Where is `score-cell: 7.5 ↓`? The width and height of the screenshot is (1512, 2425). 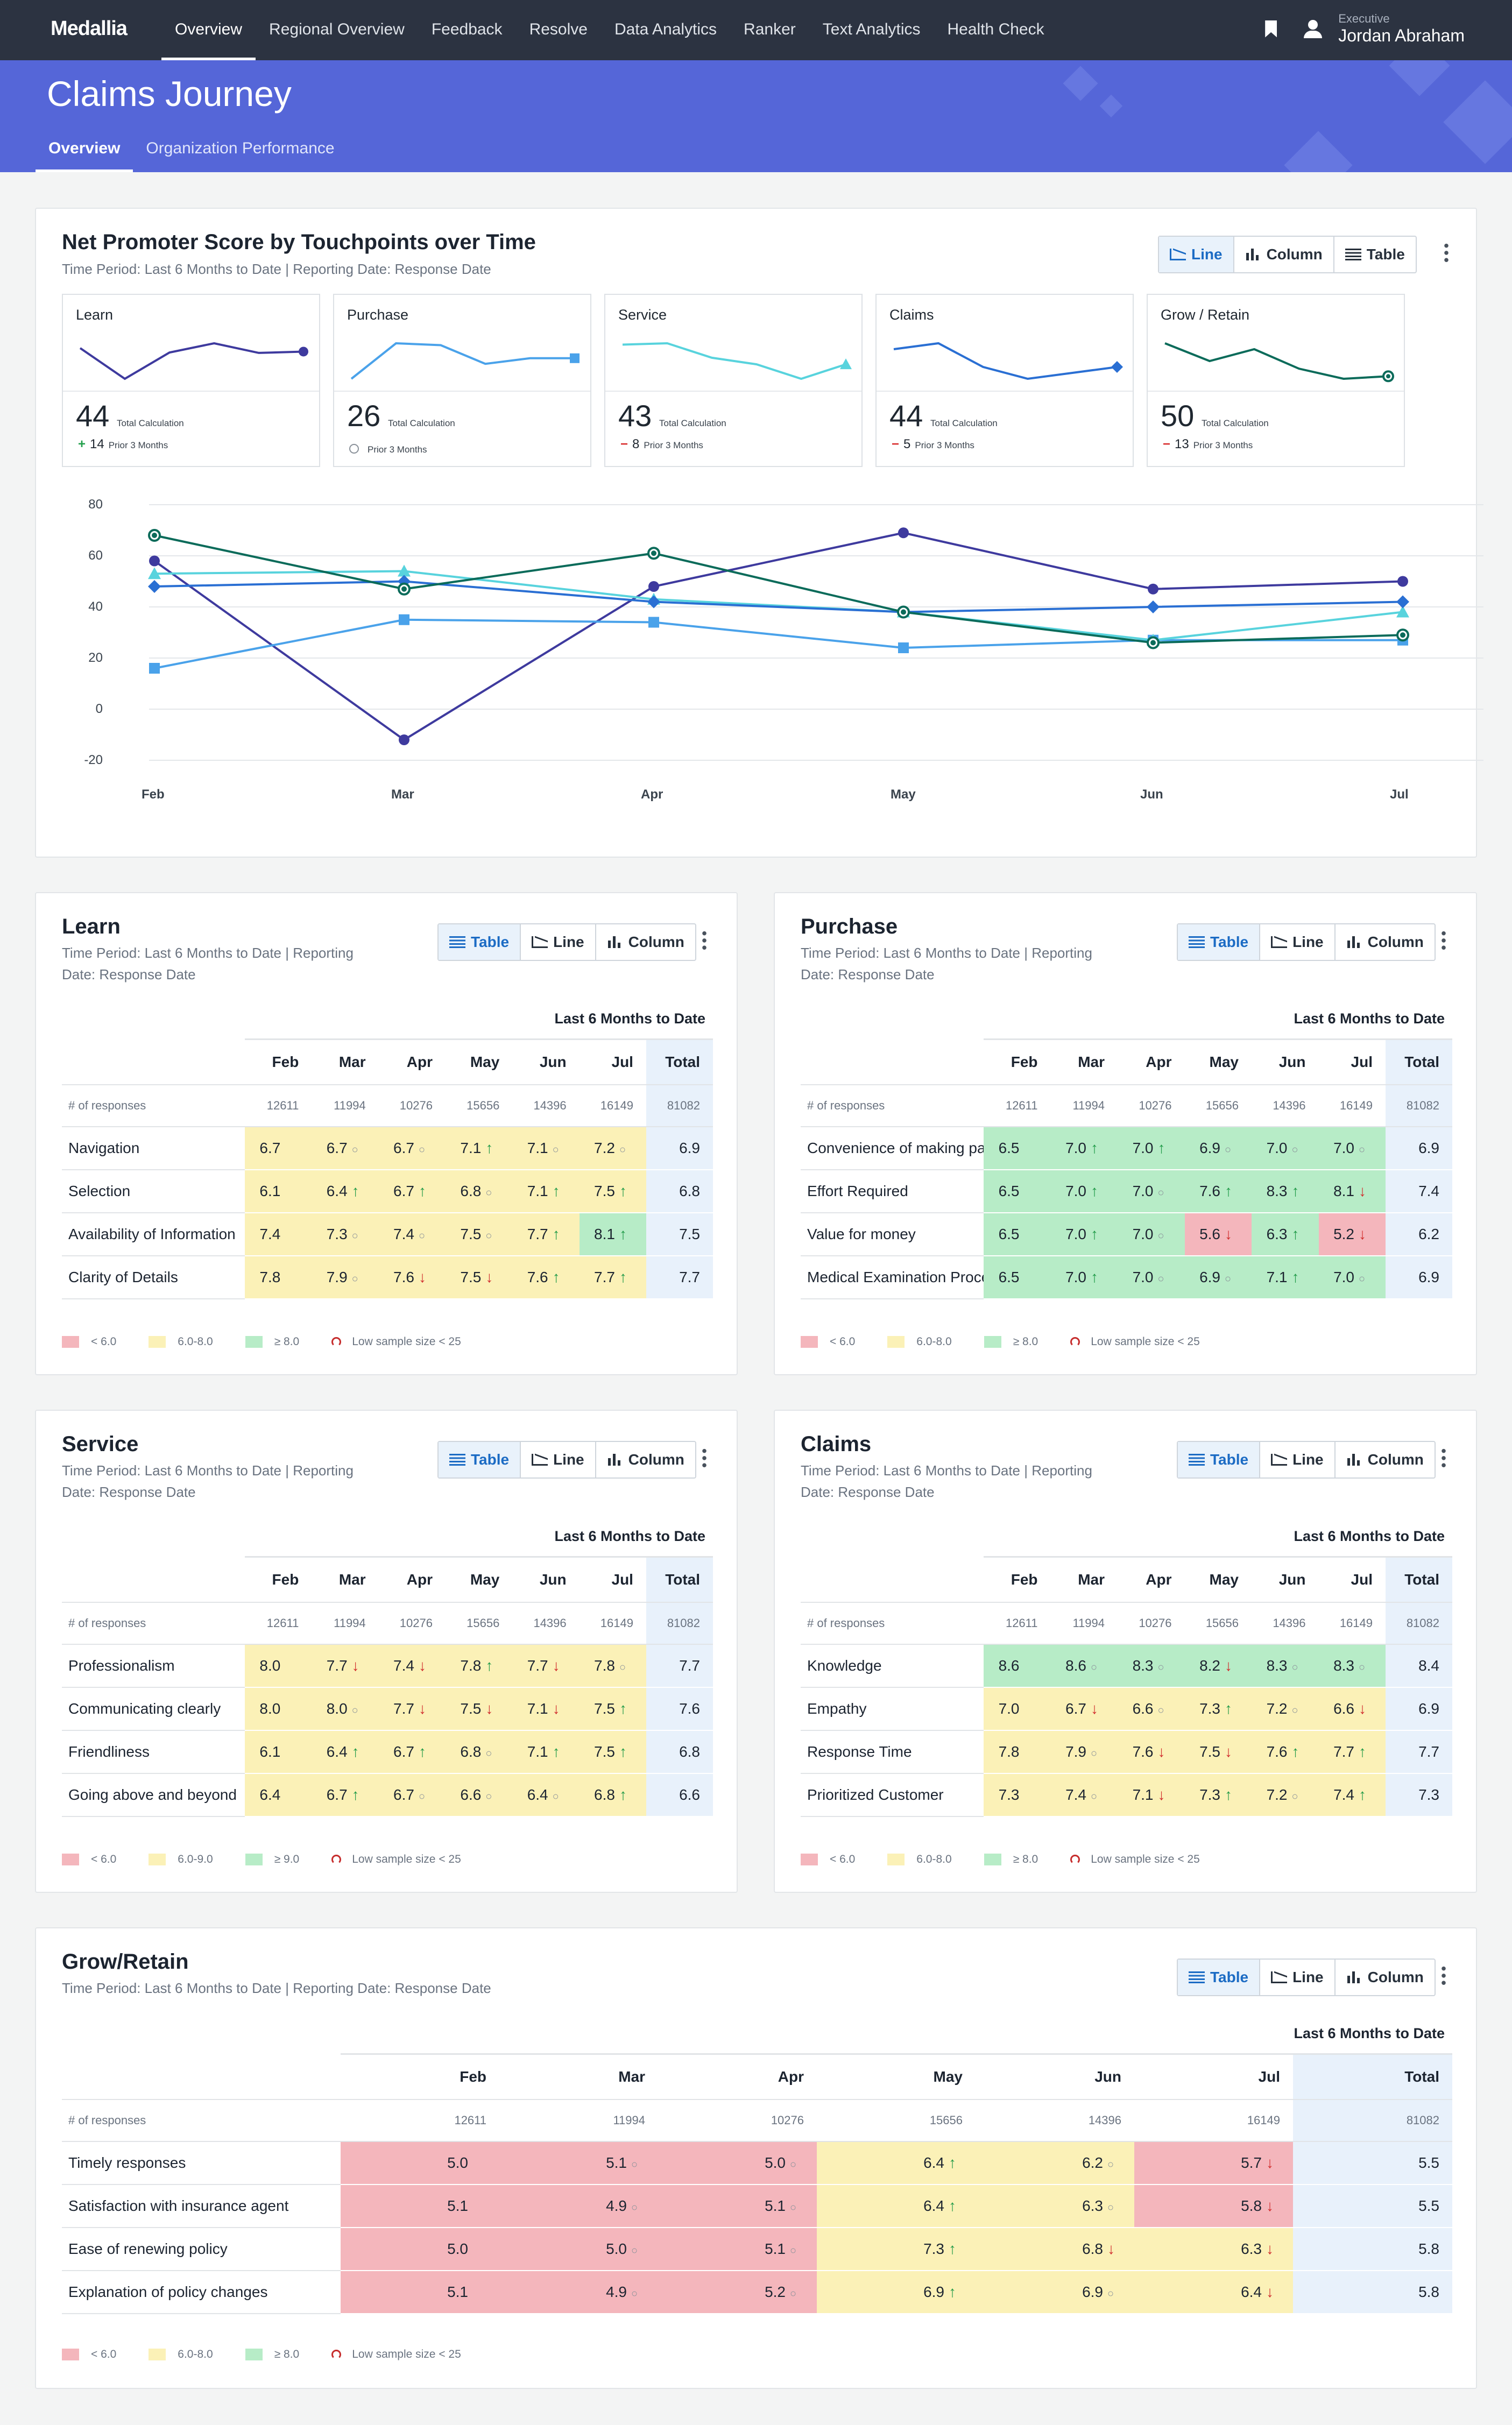
score-cell: 7.5 ↓ is located at coordinates (1218, 1752).